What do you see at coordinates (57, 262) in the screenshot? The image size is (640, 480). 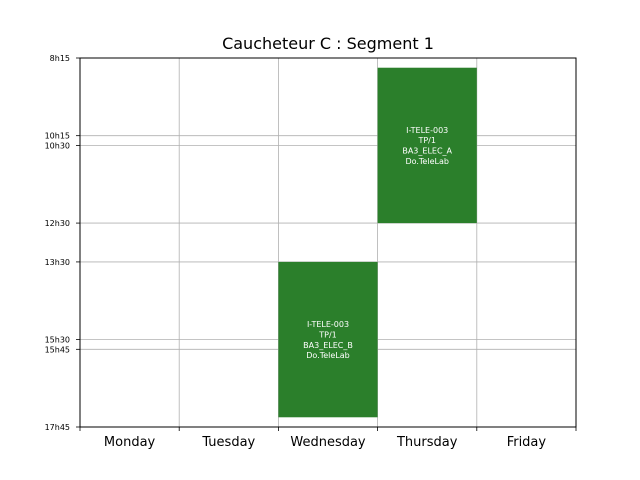 I see `y-tick-label: 13h30` at bounding box center [57, 262].